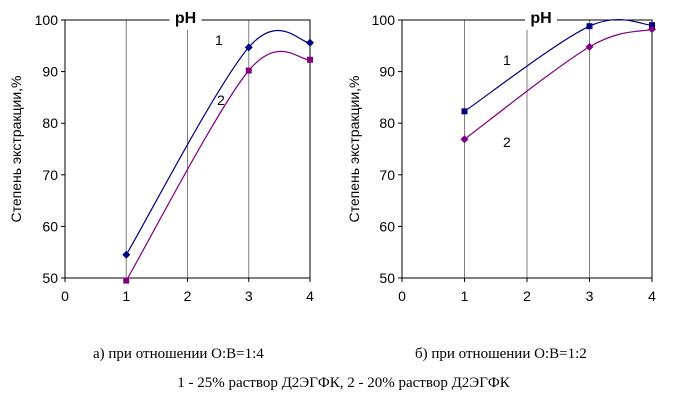 The height and width of the screenshot is (400, 687). I want to click on caption-panel-b: б) при отношении О:В=1:2, so click(501, 354).